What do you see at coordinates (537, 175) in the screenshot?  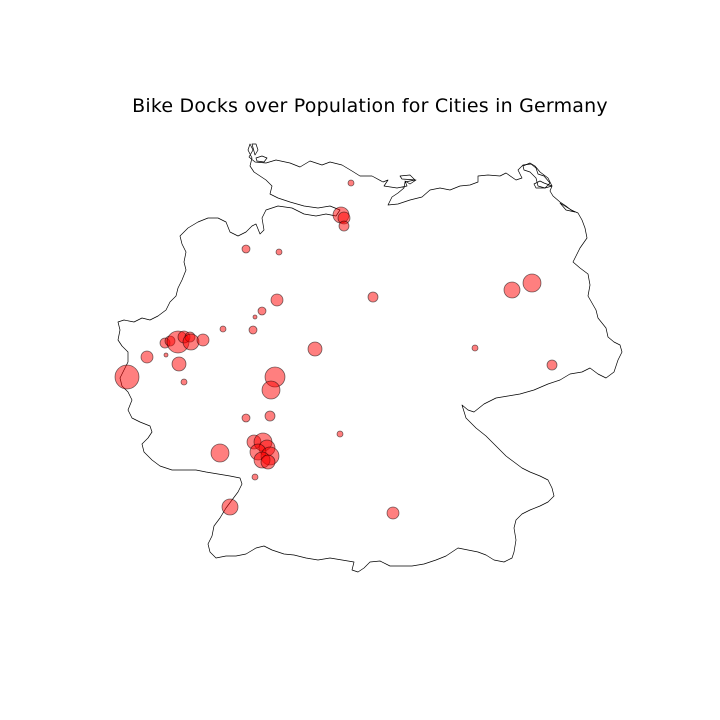 I see `ruegen-island` at bounding box center [537, 175].